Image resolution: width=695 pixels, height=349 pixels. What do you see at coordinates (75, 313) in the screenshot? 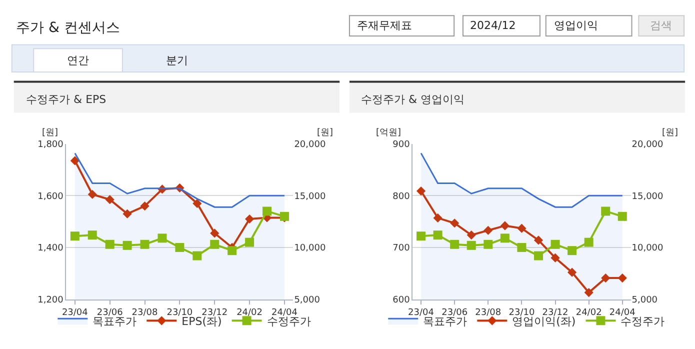
I see `x-tick-label: 23/04` at bounding box center [75, 313].